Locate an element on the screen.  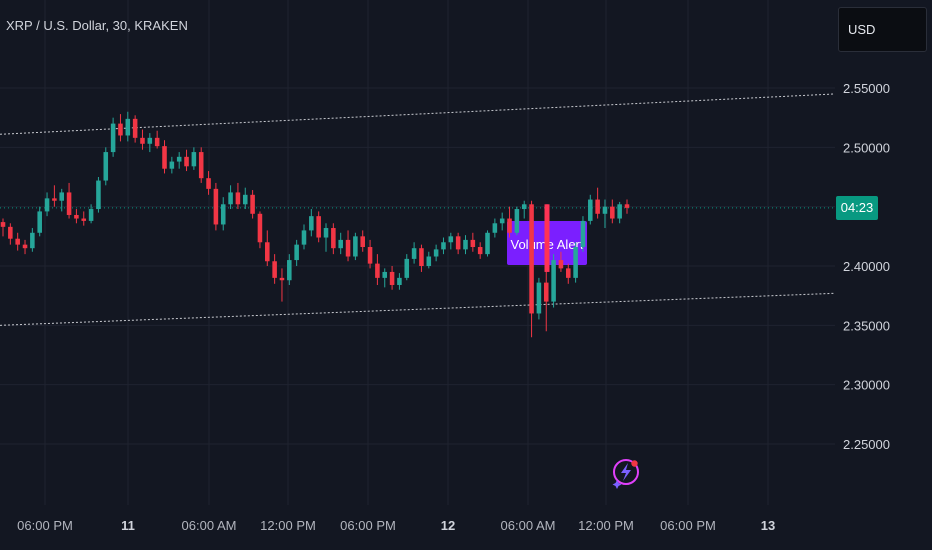
currency-label: USD is located at coordinates (862, 29).